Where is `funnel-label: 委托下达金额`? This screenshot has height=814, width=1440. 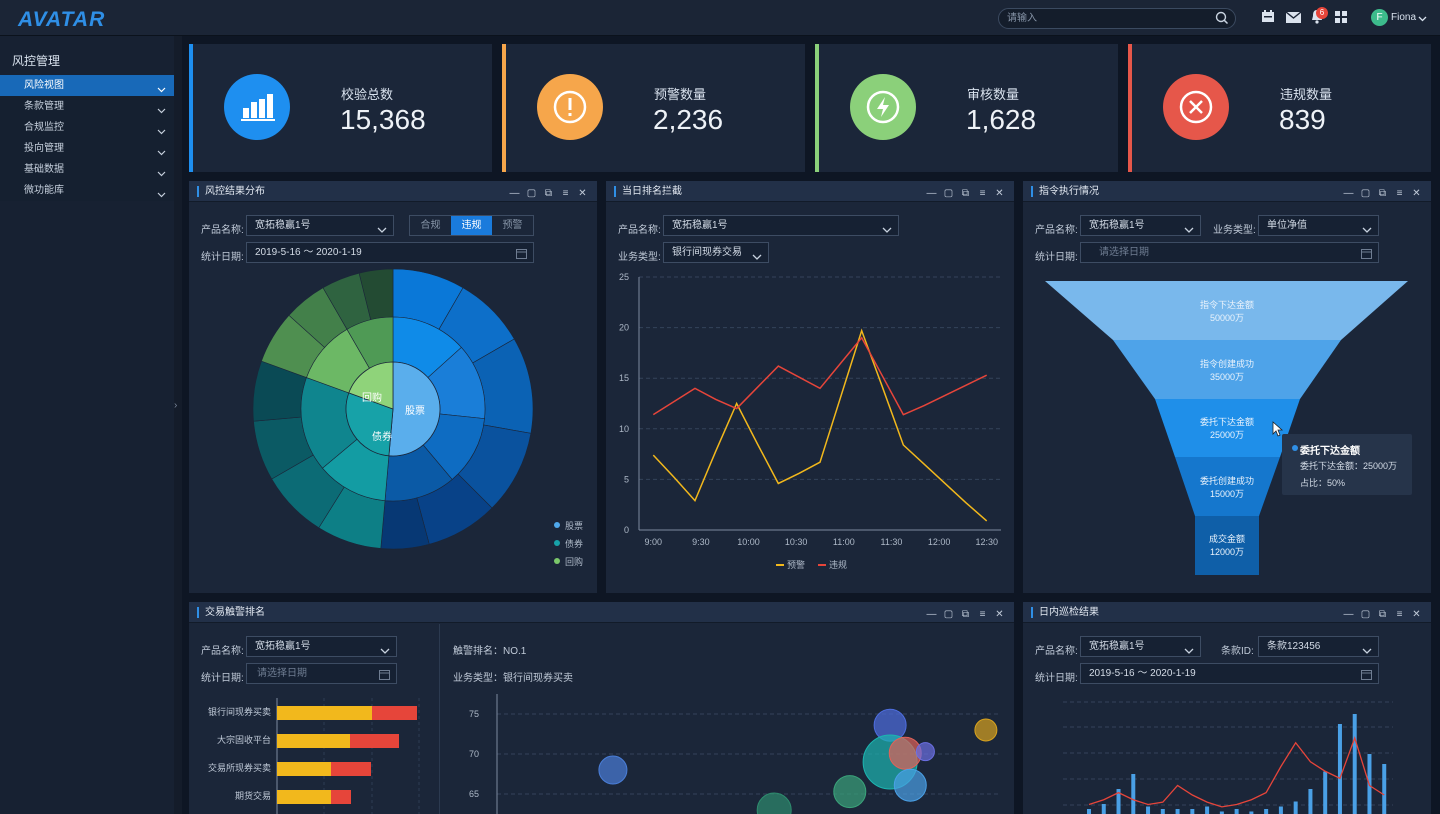
funnel-label: 委托下达金额 is located at coordinates (1227, 421).